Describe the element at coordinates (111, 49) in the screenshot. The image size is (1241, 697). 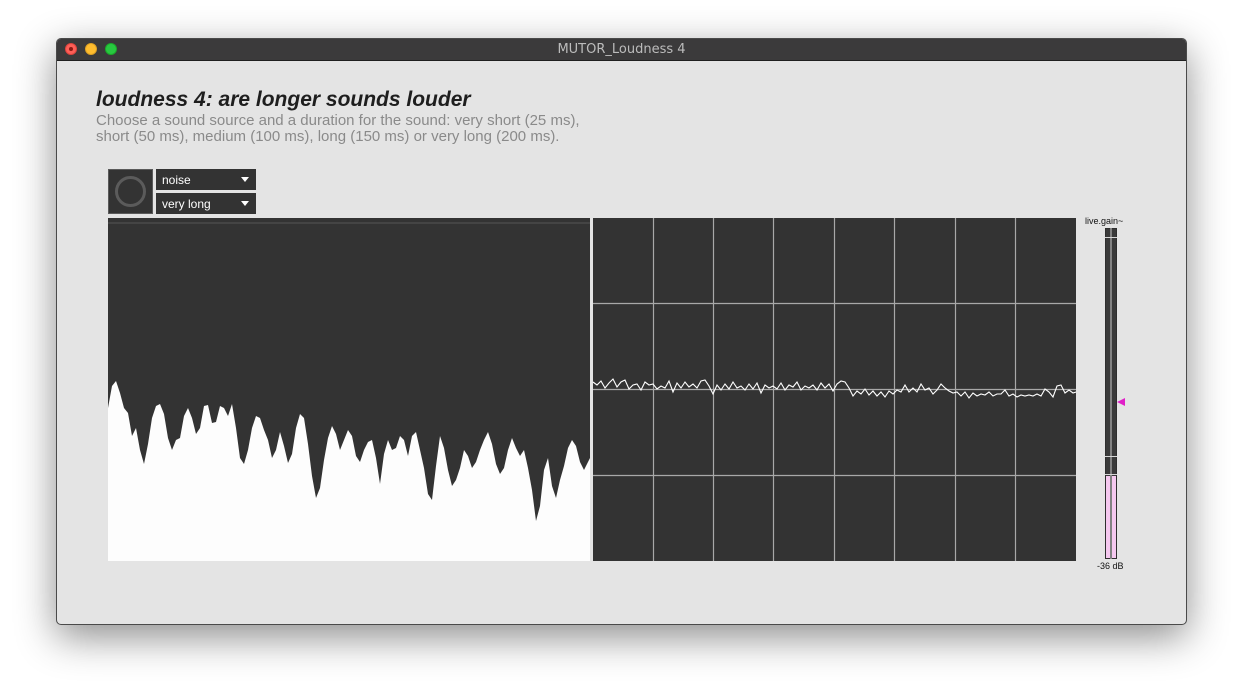
I see `zoom-window-icon` at that location.